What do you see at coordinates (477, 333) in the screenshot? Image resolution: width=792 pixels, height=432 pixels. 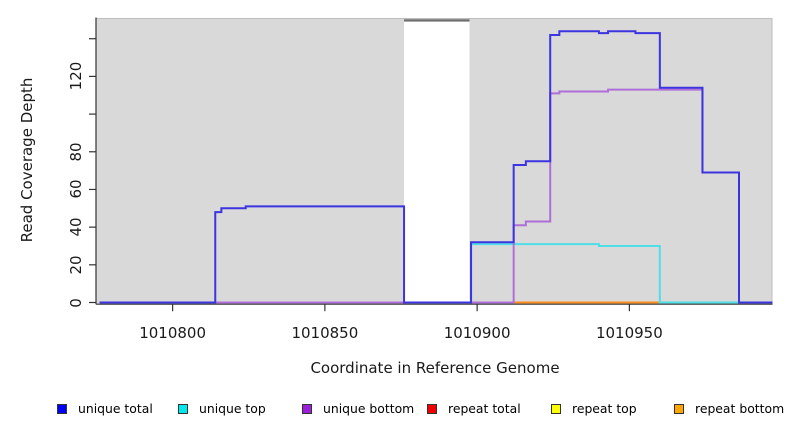 I see `x-tick-label: 1010900` at bounding box center [477, 333].